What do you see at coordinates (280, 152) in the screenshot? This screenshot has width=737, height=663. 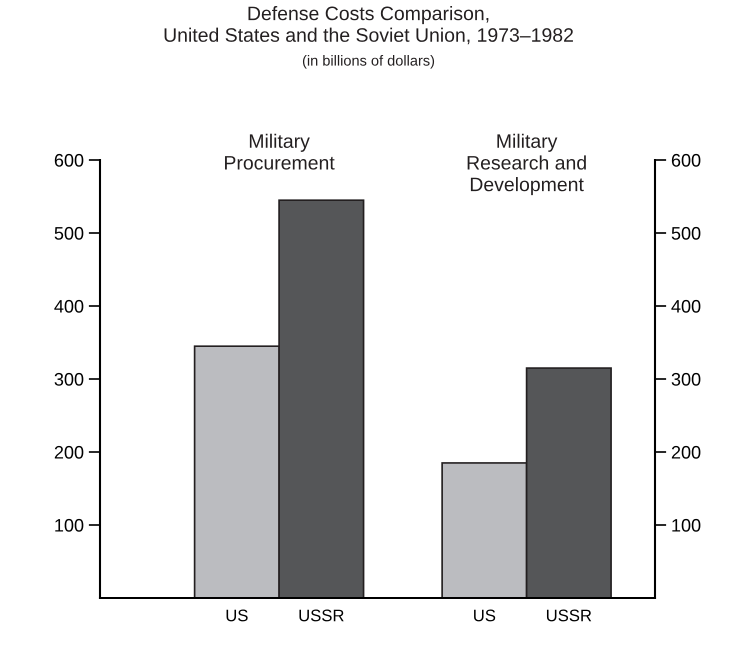 I see `annotation: Military Procurement` at bounding box center [280, 152].